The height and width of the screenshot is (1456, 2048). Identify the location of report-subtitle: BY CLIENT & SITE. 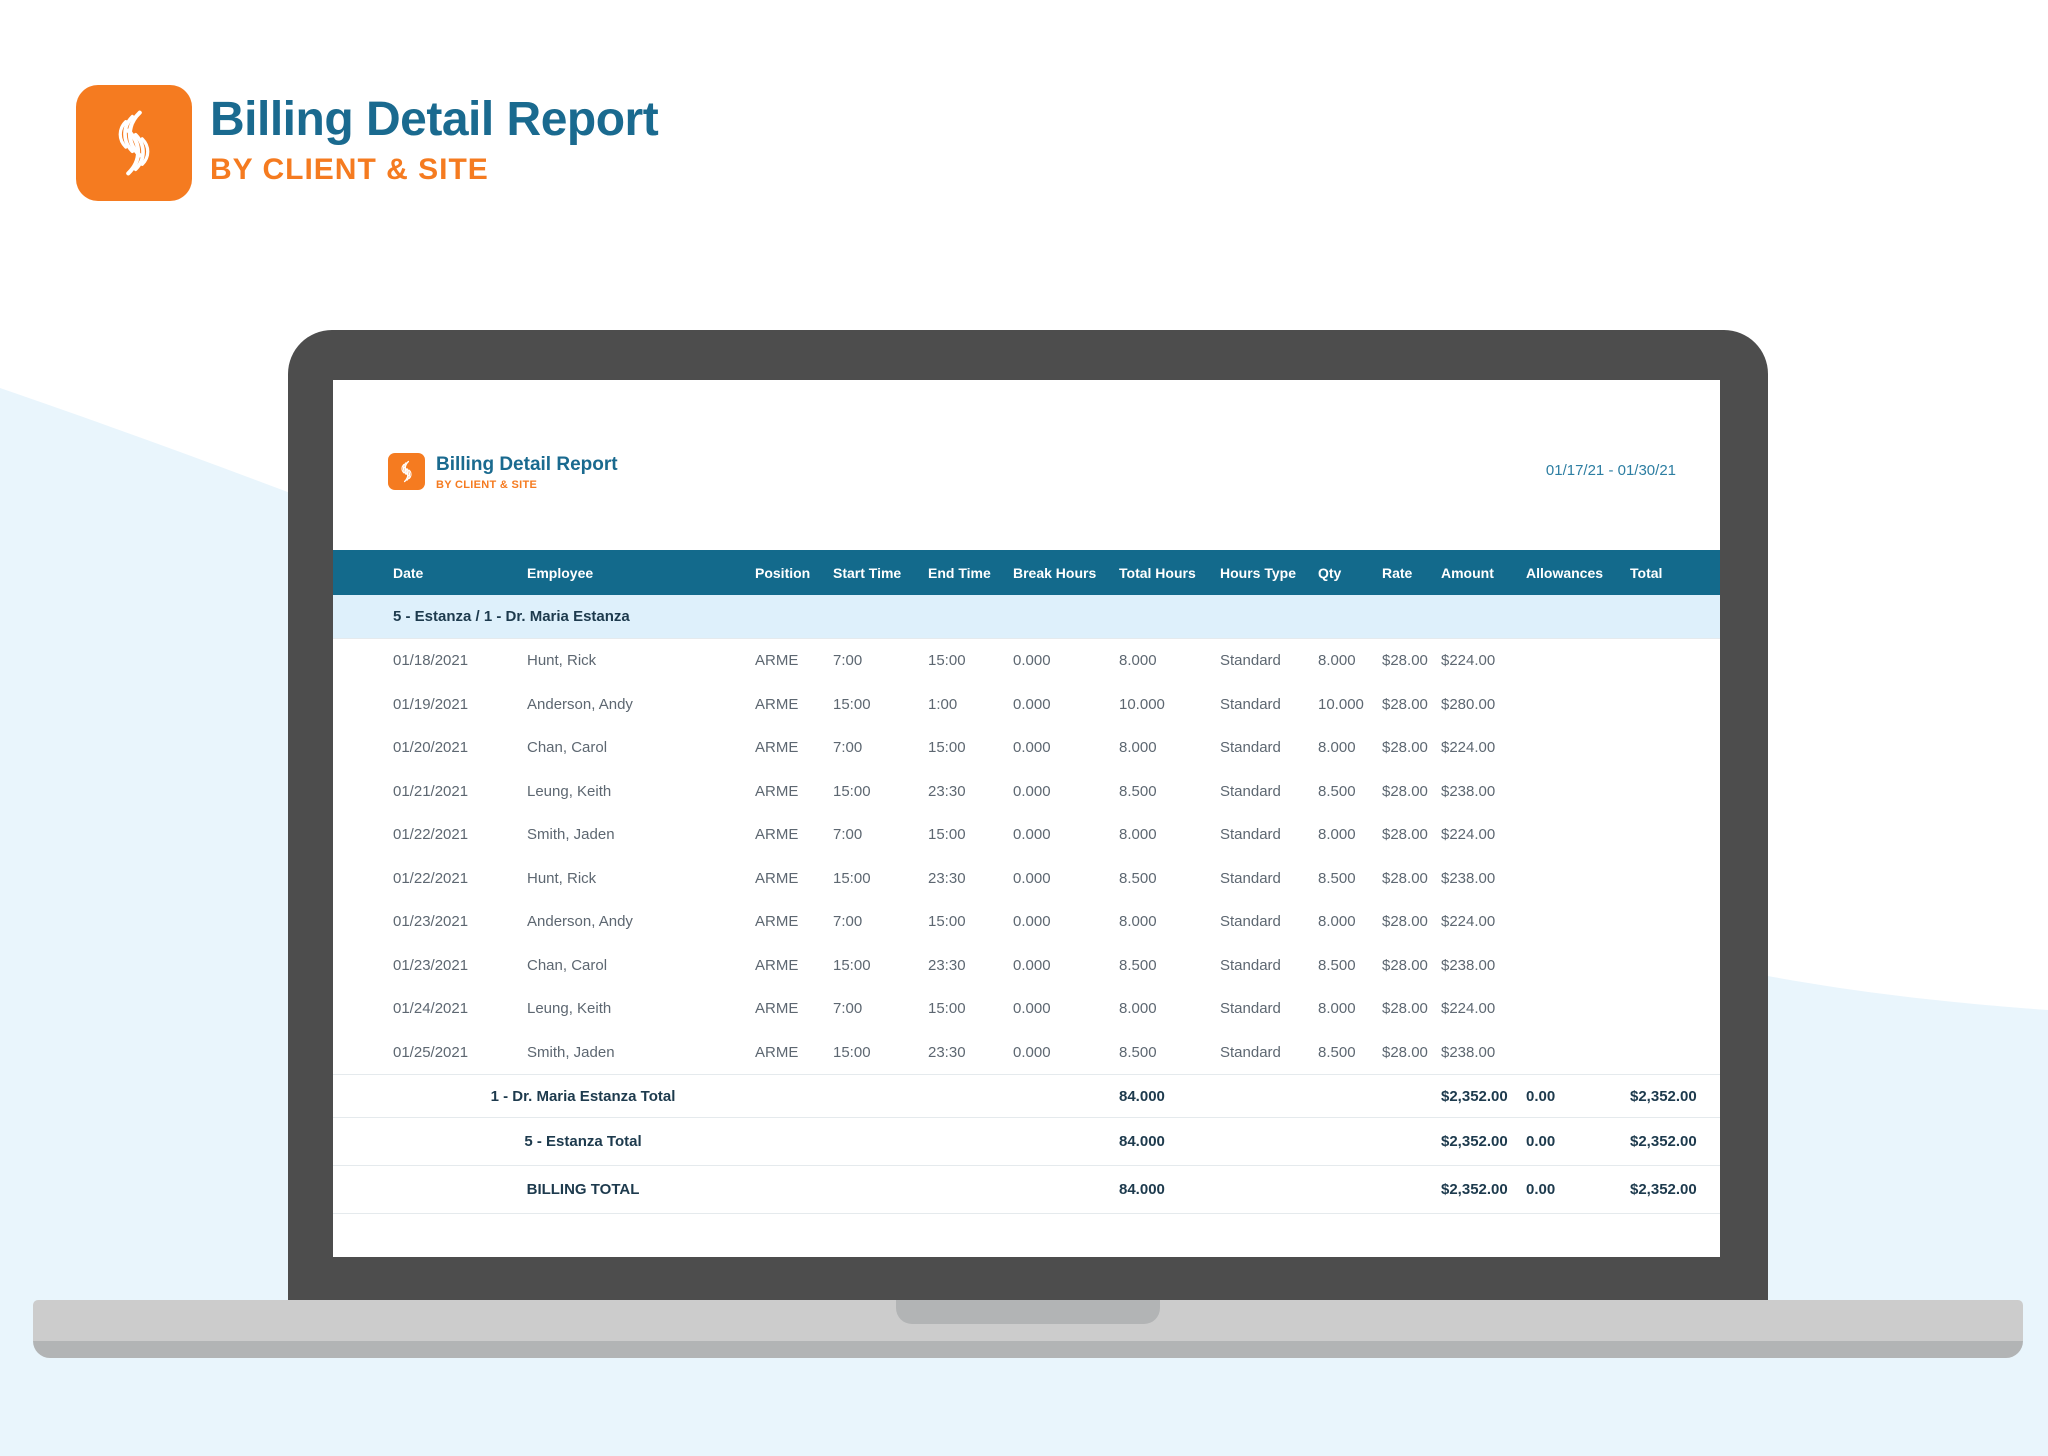
(487, 485).